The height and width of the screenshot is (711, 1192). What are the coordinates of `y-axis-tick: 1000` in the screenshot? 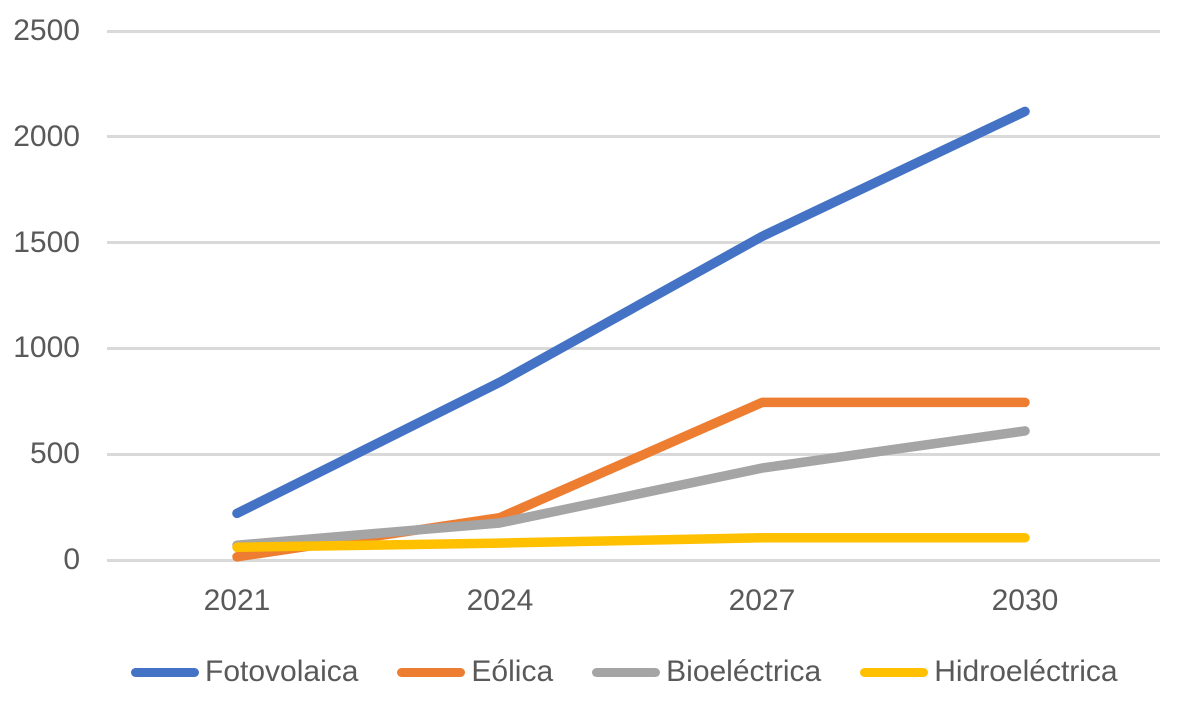 It's located at (46, 347).